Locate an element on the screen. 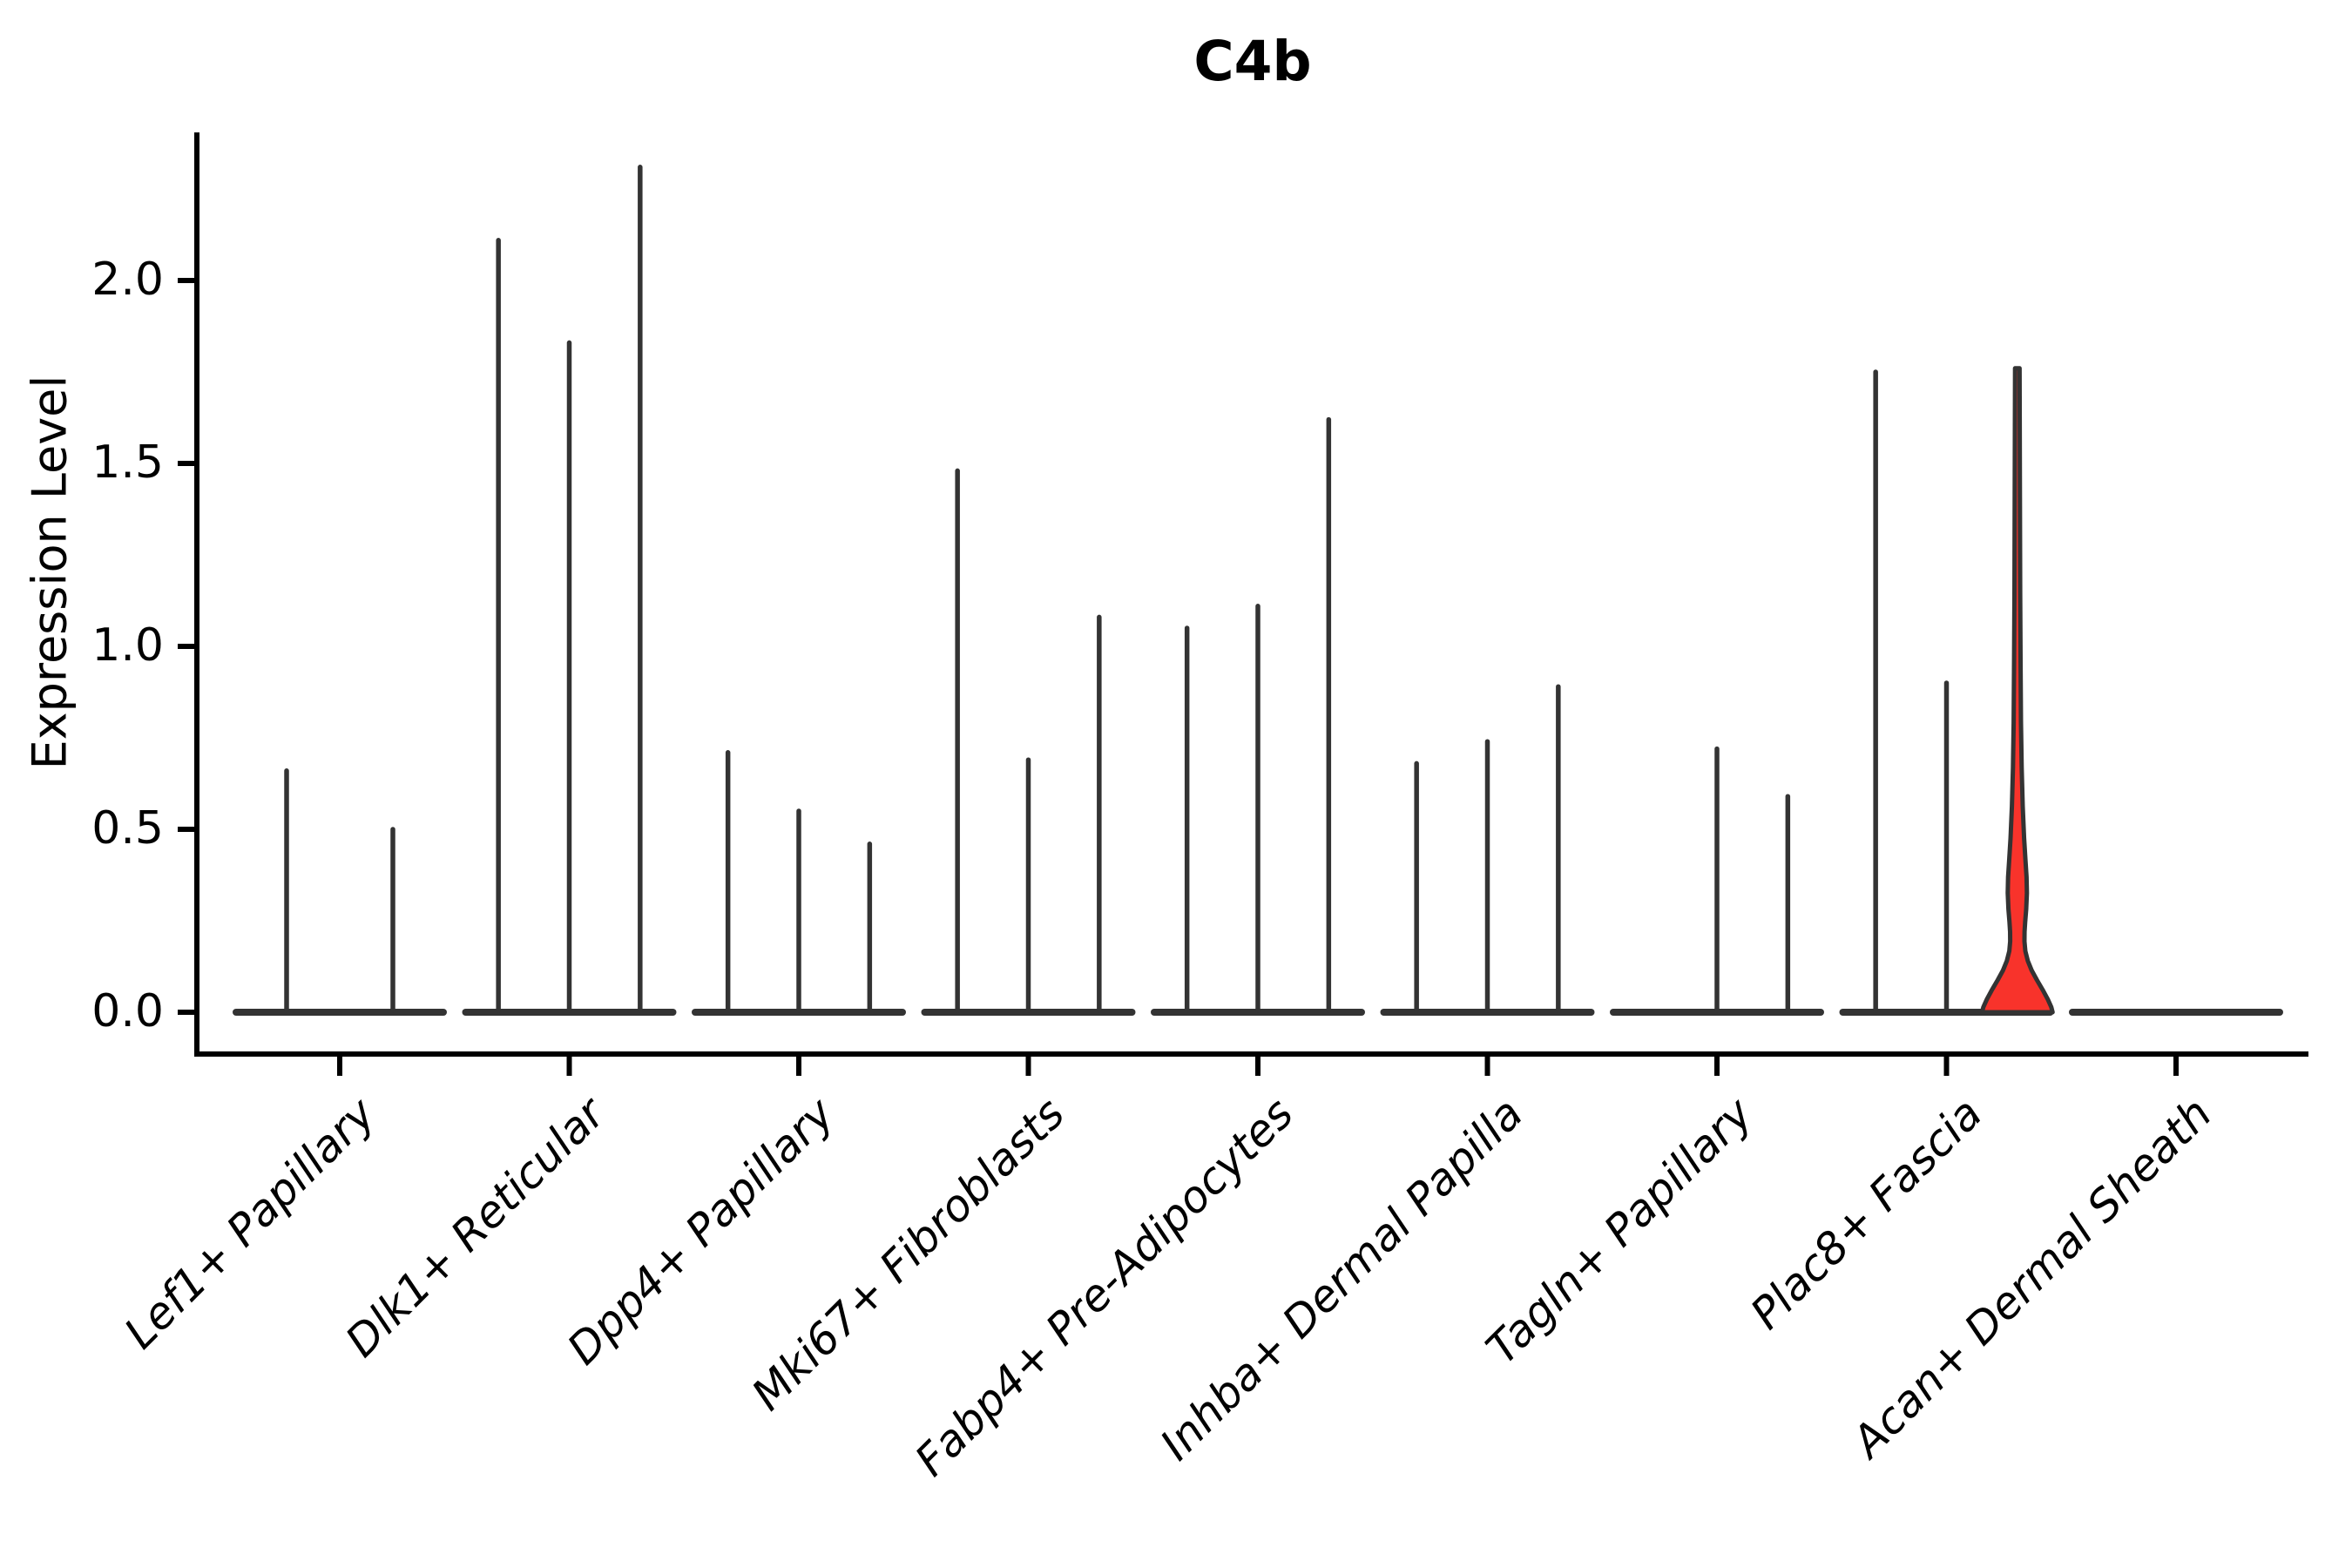 The image size is (2352, 1568). highlighted-violin is located at coordinates (2017, 690).